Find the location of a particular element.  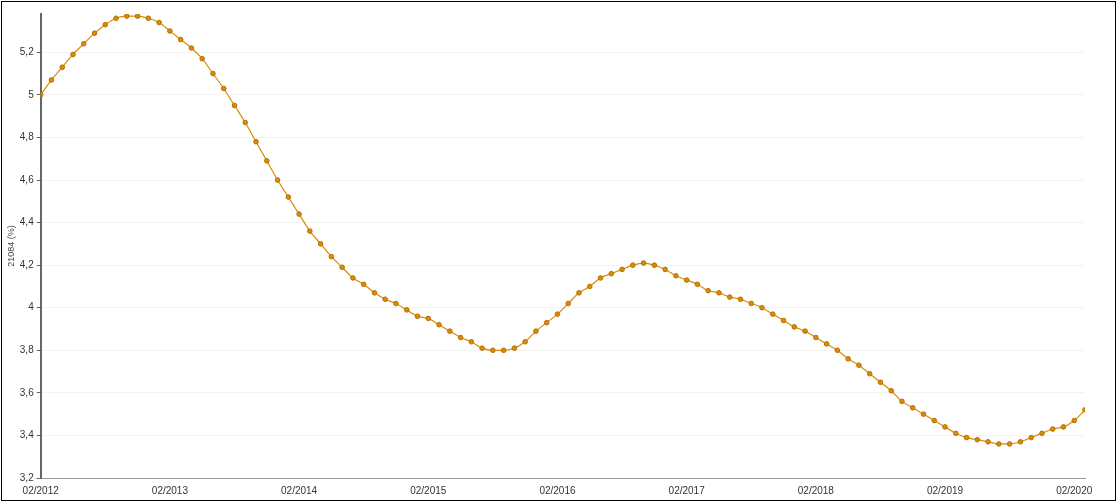

x-tick-label: 02/2020 is located at coordinates (1074, 490).